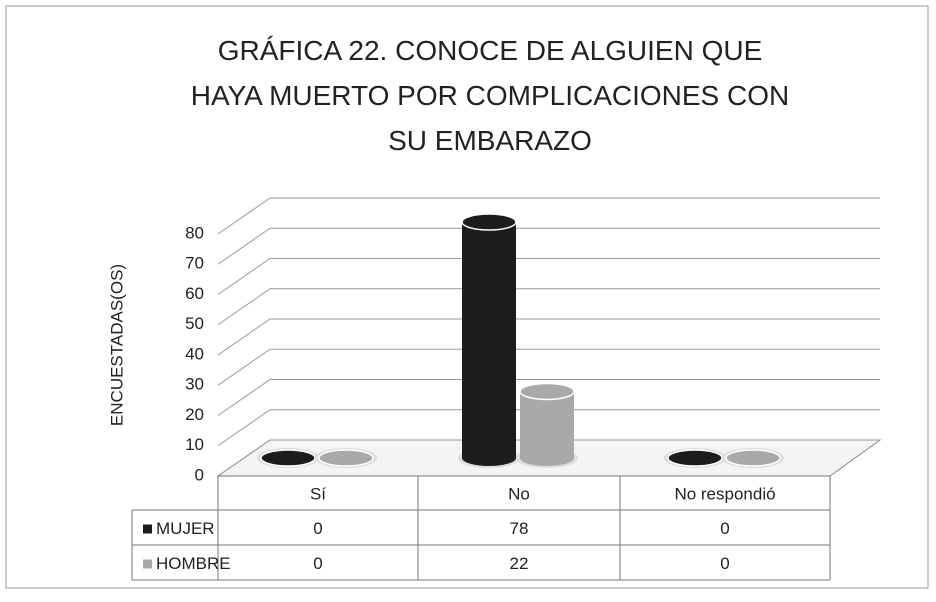 This screenshot has width=936, height=602. Describe the element at coordinates (185, 528) in the screenshot. I see `legend-label: MUJER` at that location.